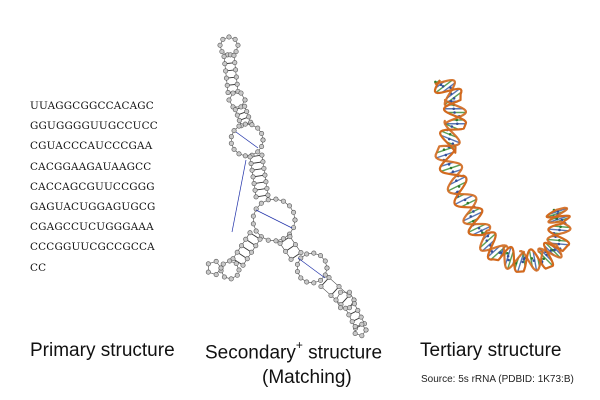  Describe the element at coordinates (91, 166) in the screenshot. I see `sequence-line: CACGGAAGAUAAGCC` at that location.